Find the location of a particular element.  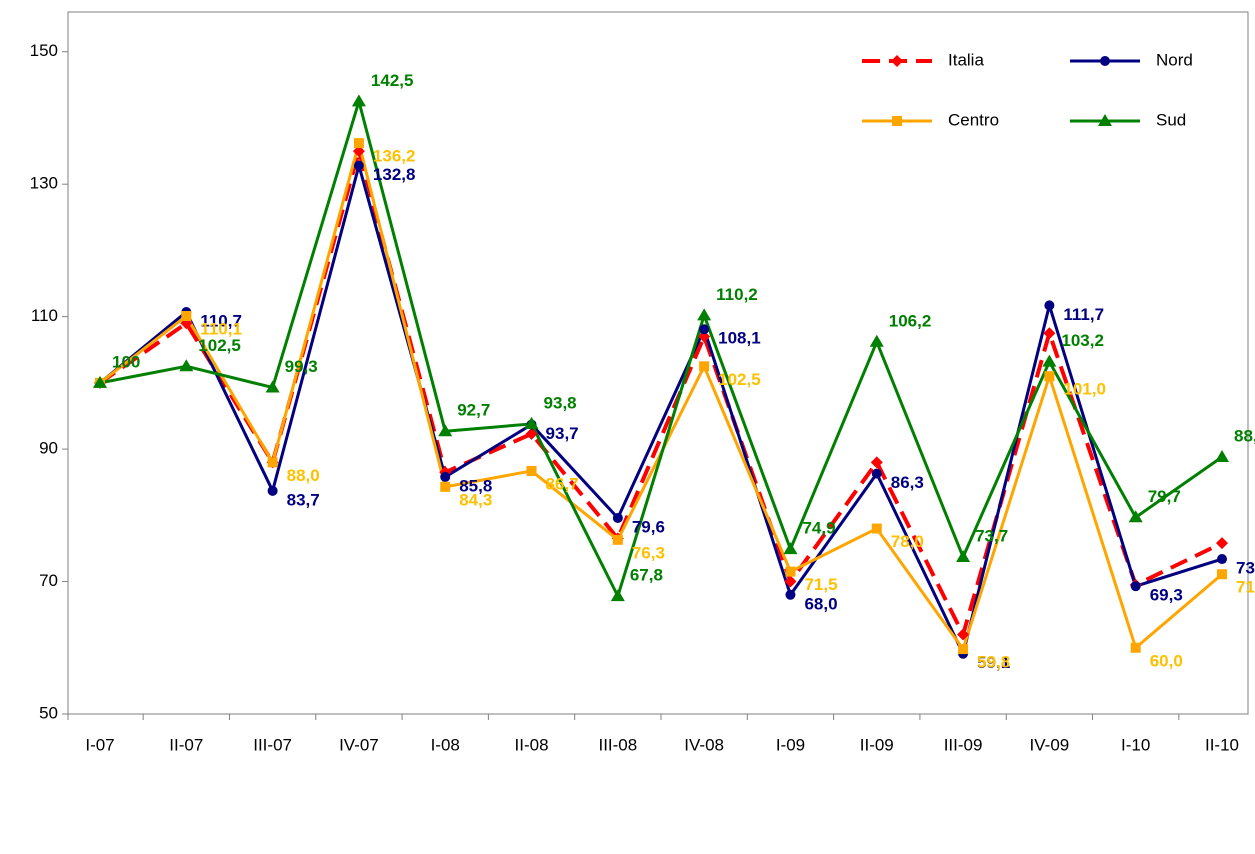

value-label: 73,7 is located at coordinates (991, 536).